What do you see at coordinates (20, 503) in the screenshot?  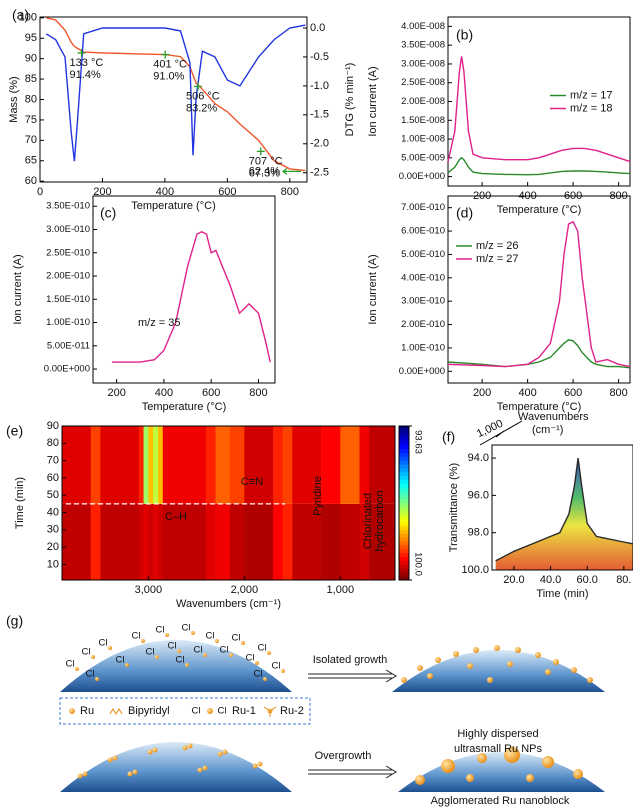 I see `y-axis-label: Time (min)` at bounding box center [20, 503].